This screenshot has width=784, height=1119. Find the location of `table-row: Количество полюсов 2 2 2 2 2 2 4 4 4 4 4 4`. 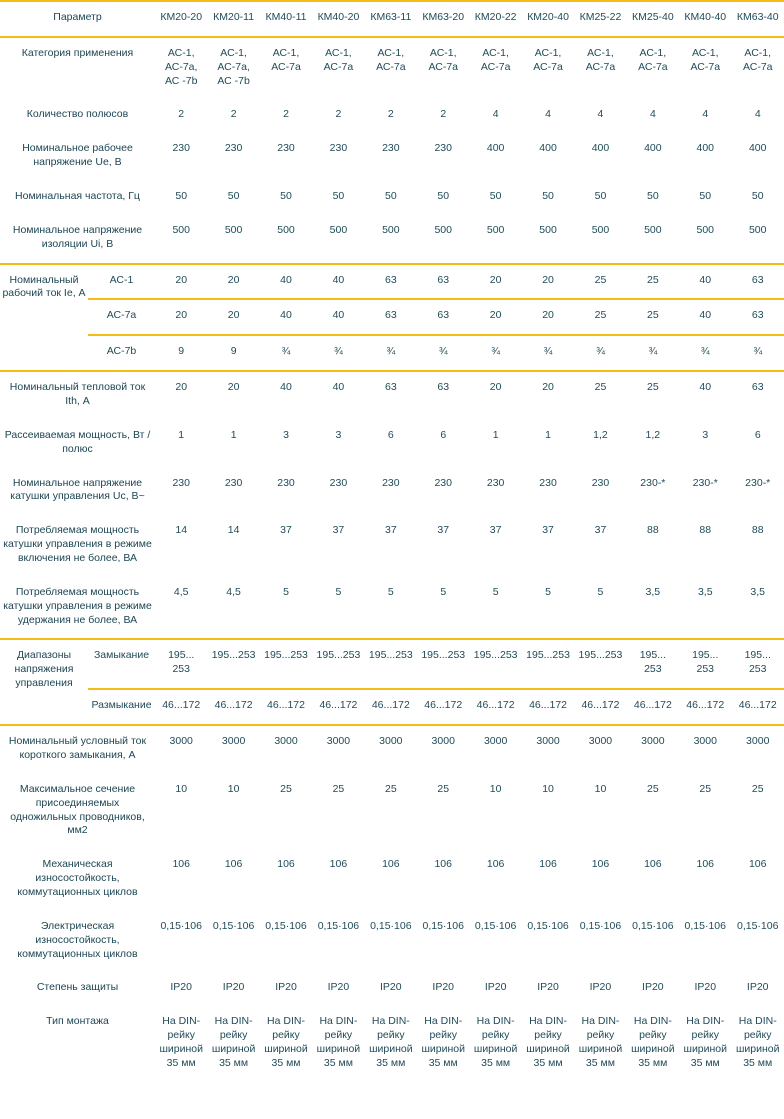

table-row: Количество полюсов 2 2 2 2 2 2 4 4 4 4 4 4 is located at coordinates (392, 116).